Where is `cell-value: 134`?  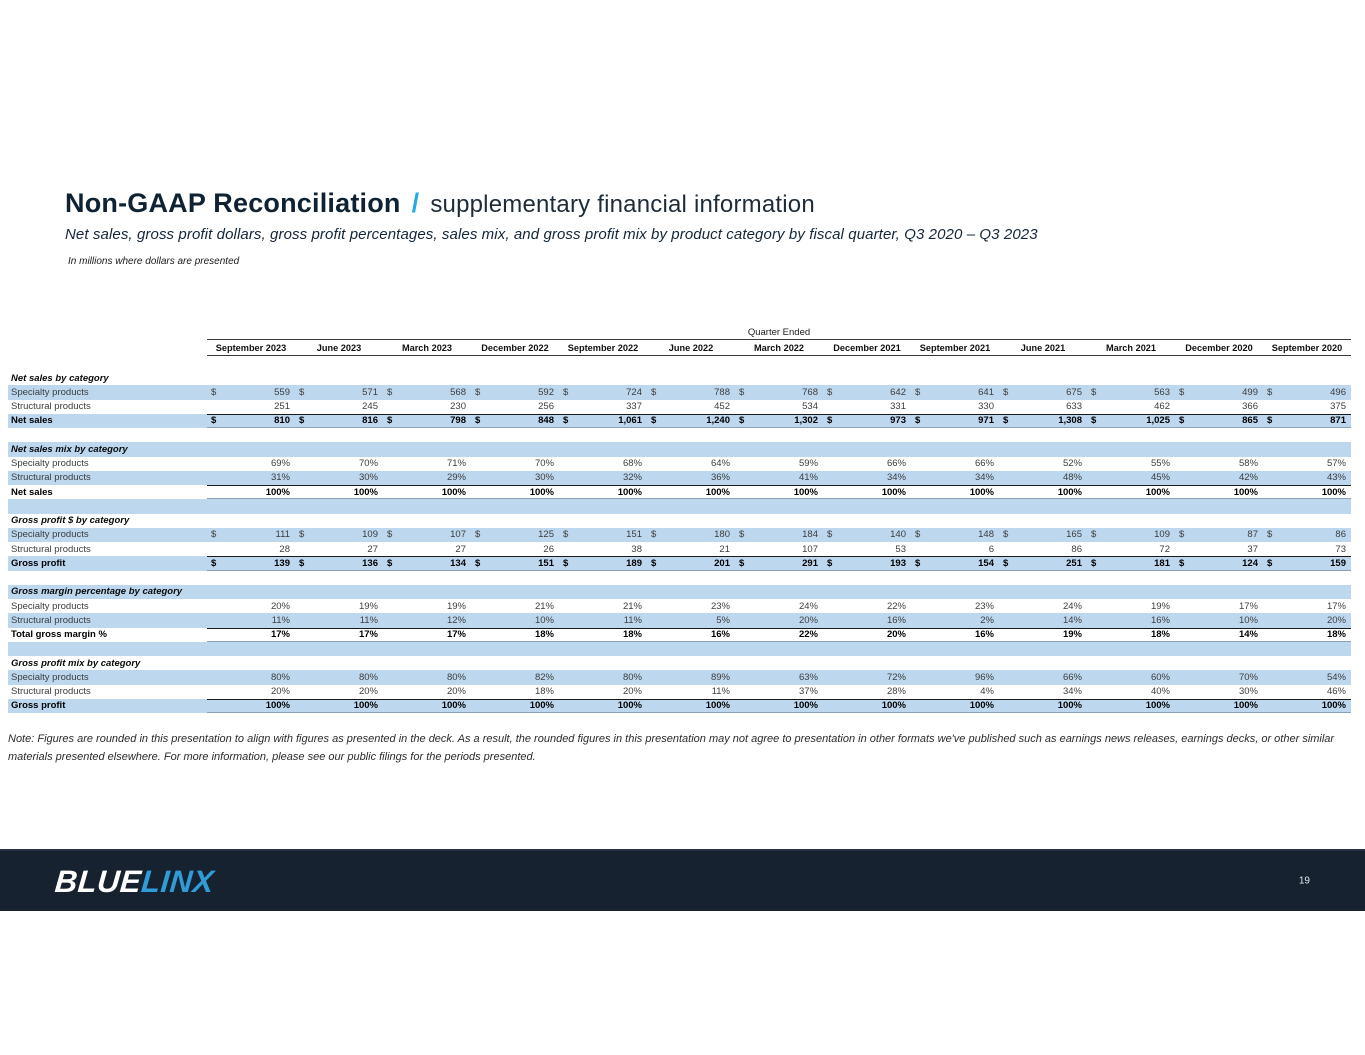
cell-value: 134 is located at coordinates (458, 563).